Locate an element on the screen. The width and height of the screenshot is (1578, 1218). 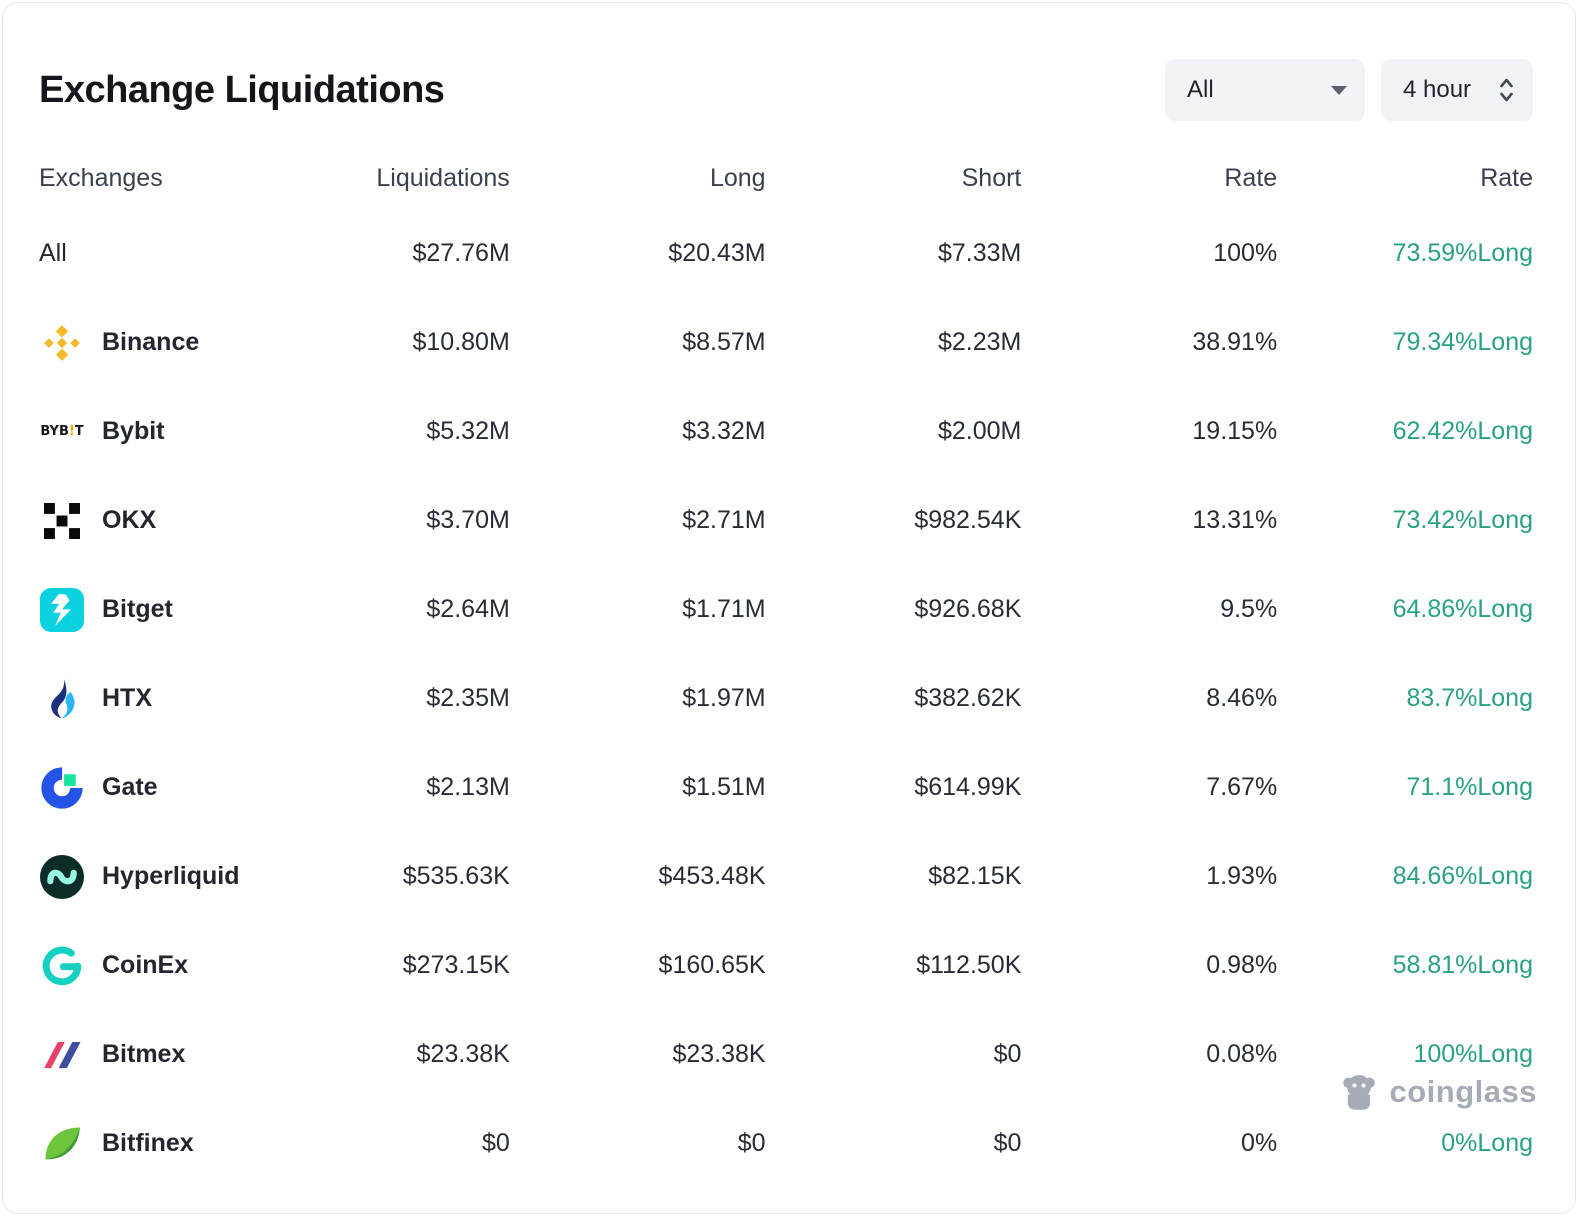
bybit-icon: BYB!T is located at coordinates (62, 431).